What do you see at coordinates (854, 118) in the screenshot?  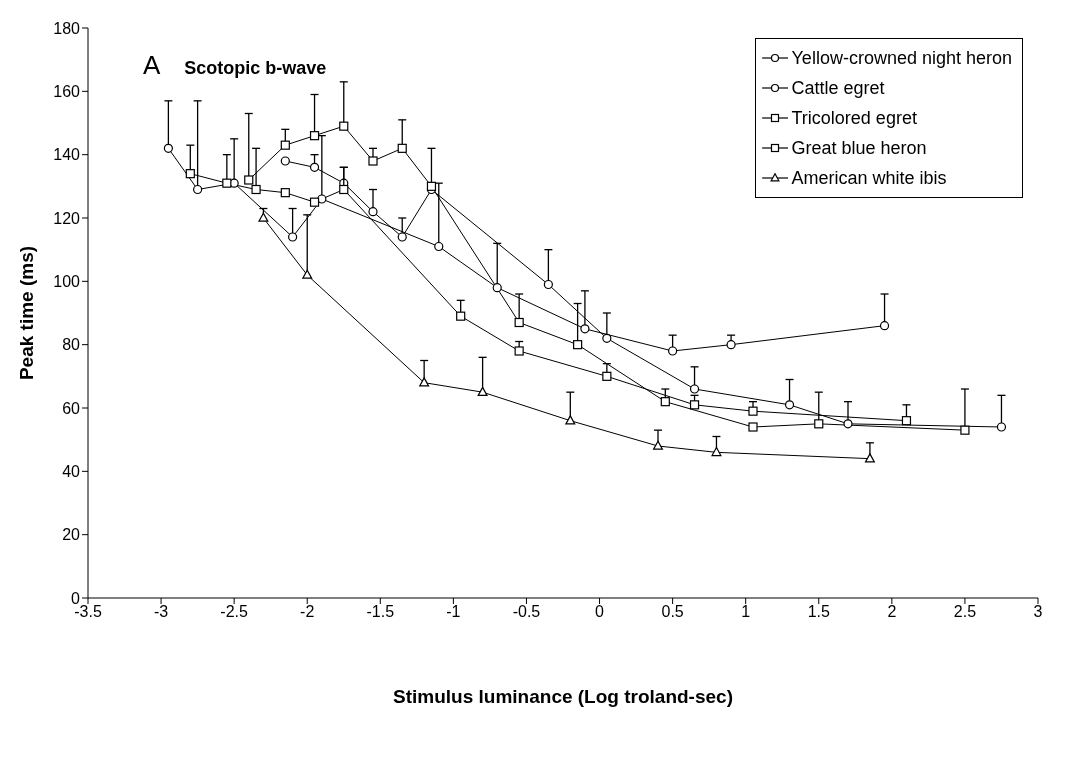 I see `legend-label: Tricolored egret` at bounding box center [854, 118].